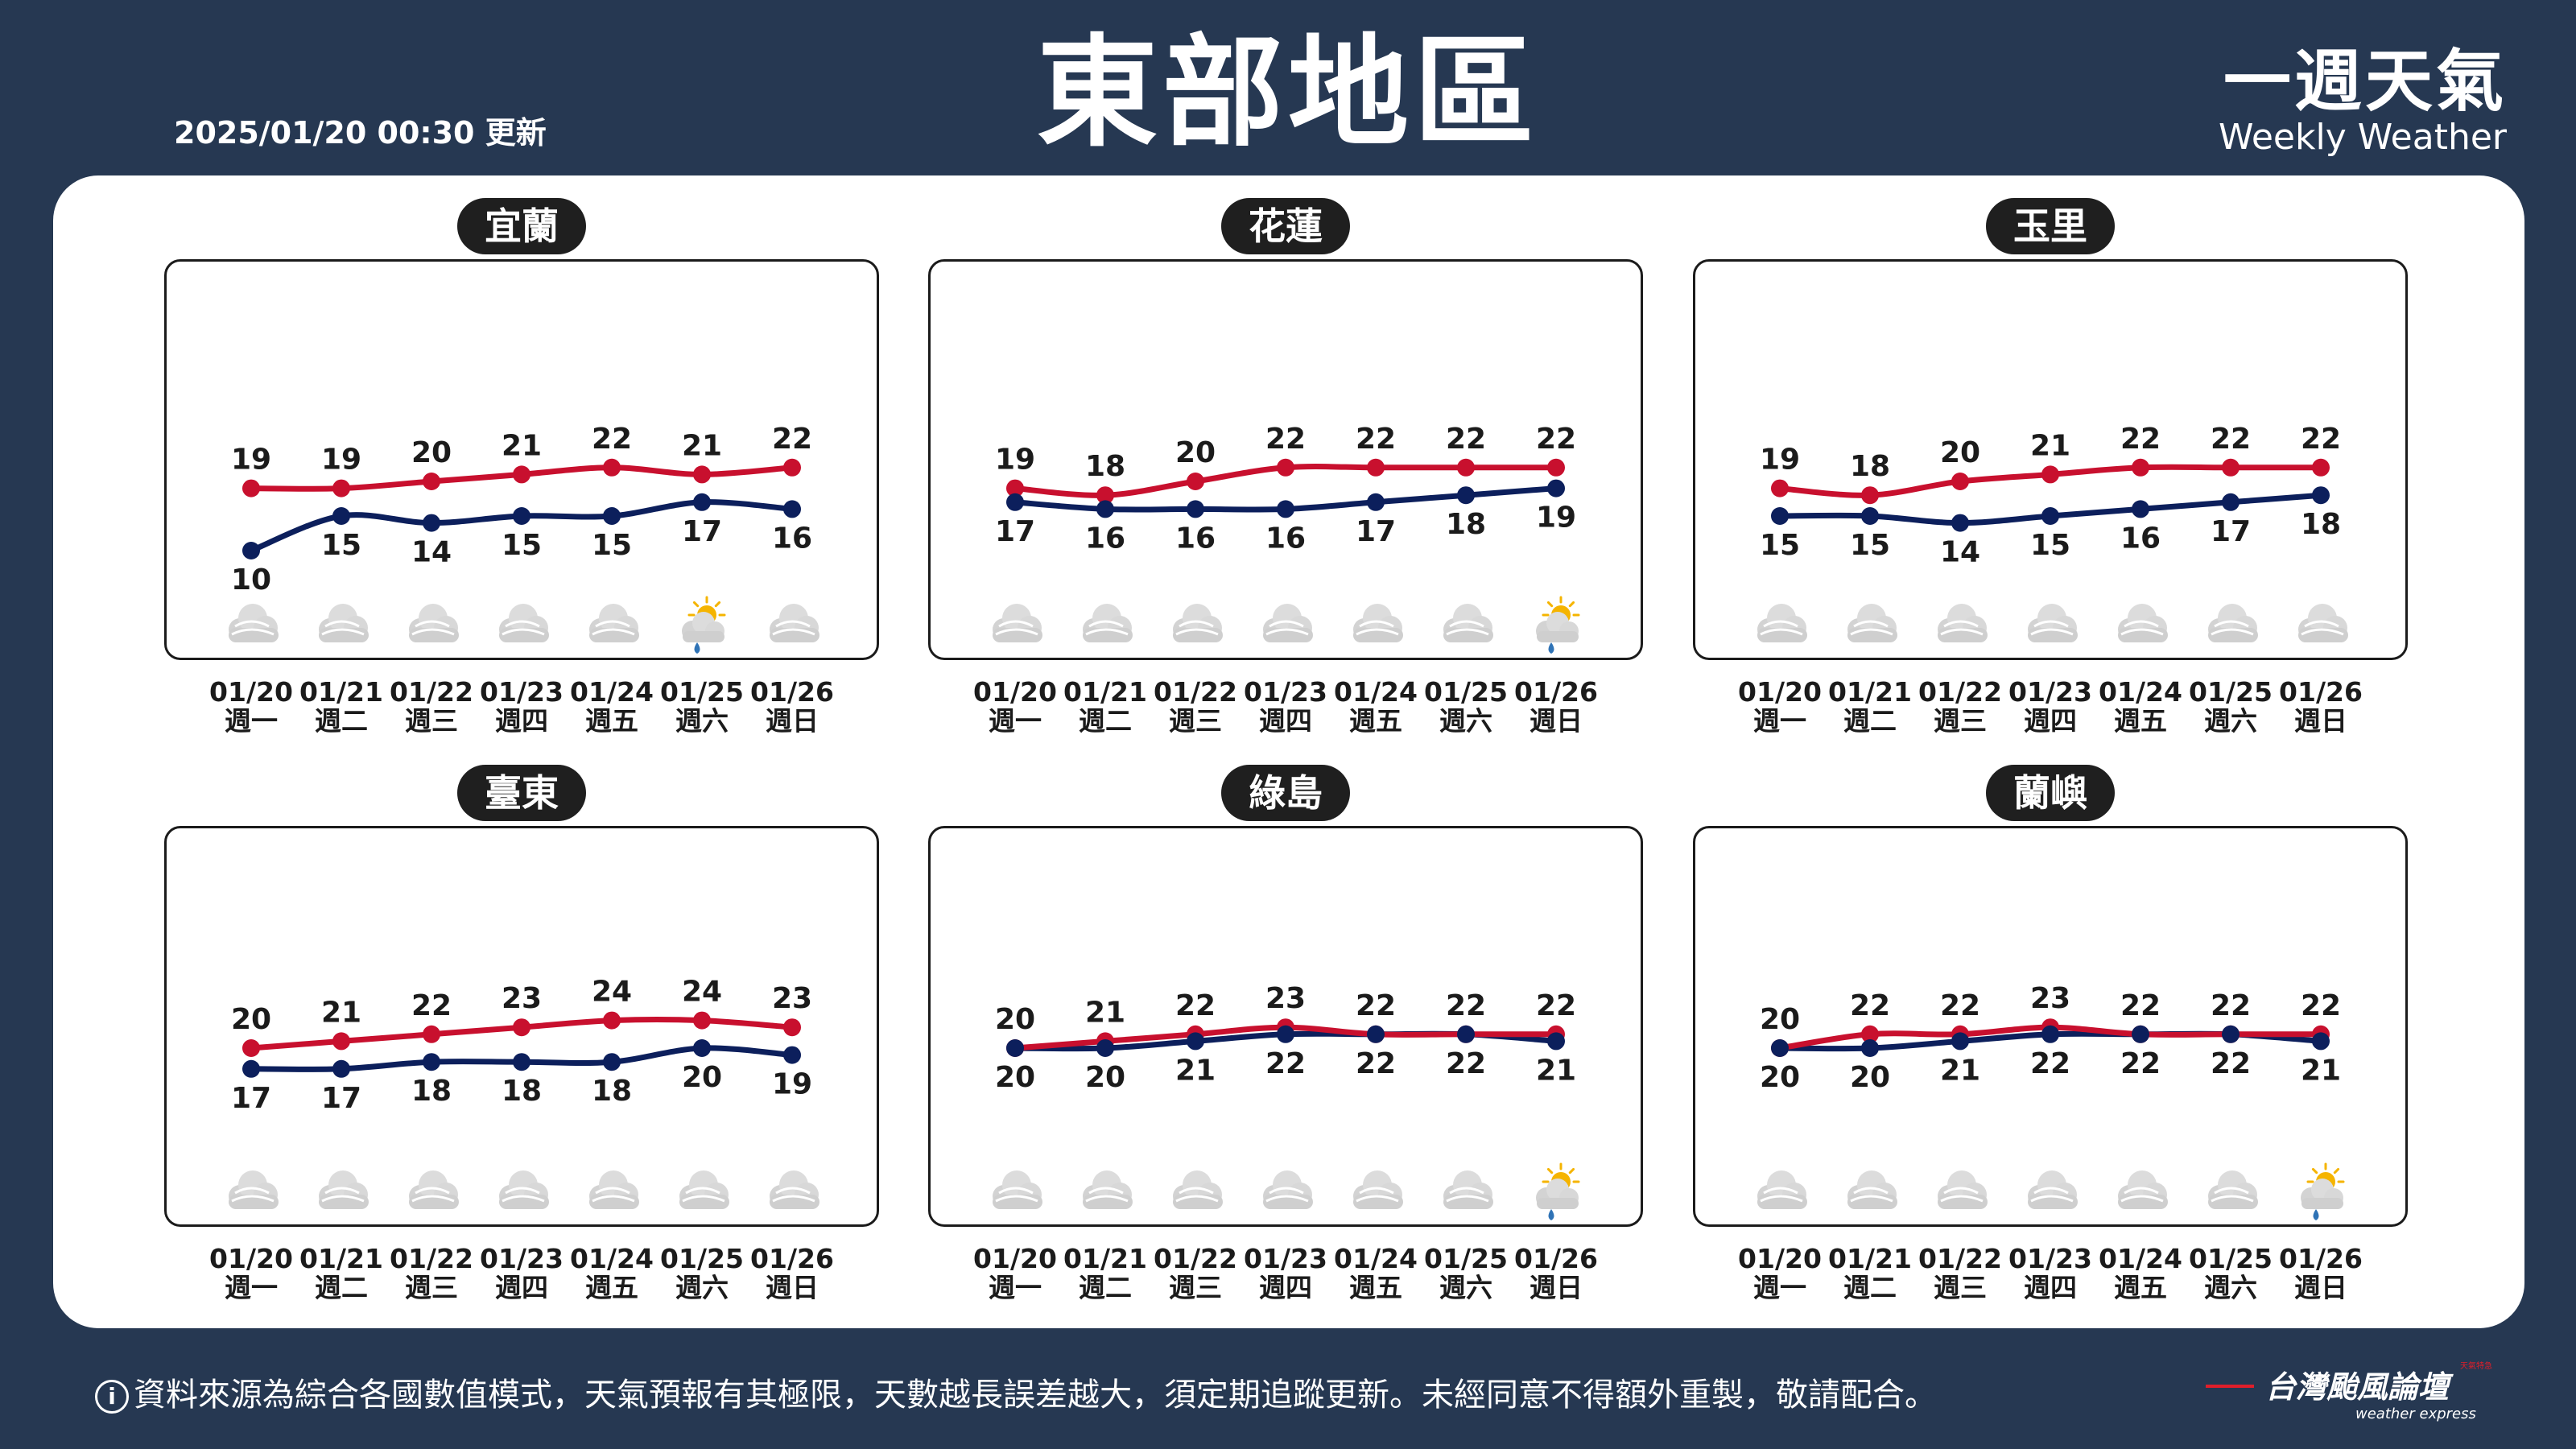 Image resolution: width=2576 pixels, height=1449 pixels. What do you see at coordinates (1285, 692) in the screenshot?
I see `day-date: 01/23` at bounding box center [1285, 692].